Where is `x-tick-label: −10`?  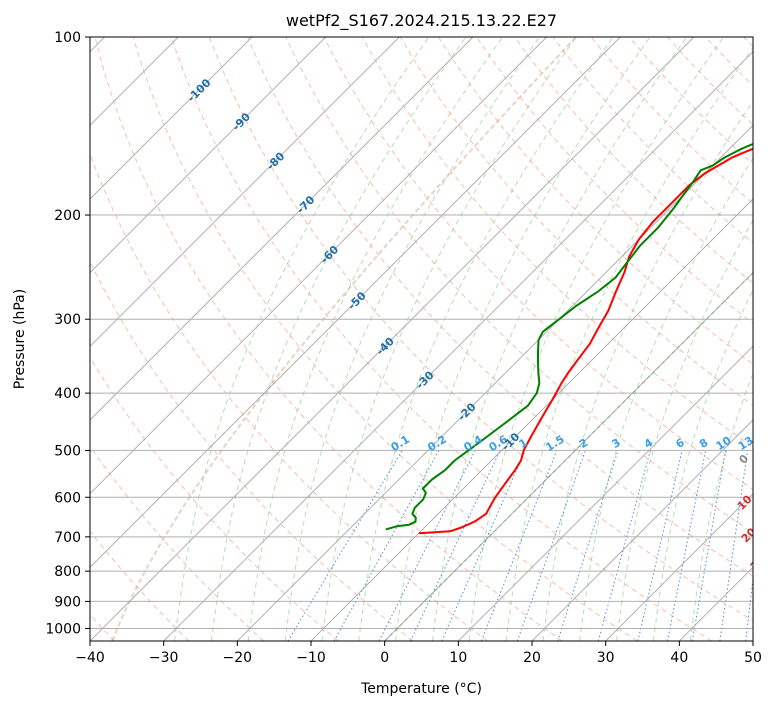 x-tick-label: −10 is located at coordinates (311, 658).